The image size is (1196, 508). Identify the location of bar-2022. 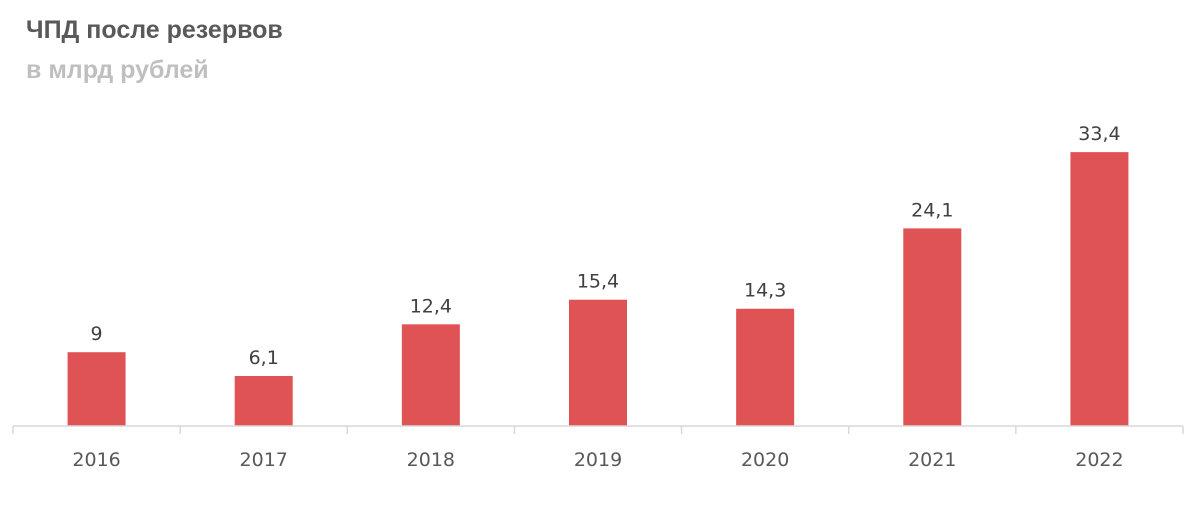
(1099, 289).